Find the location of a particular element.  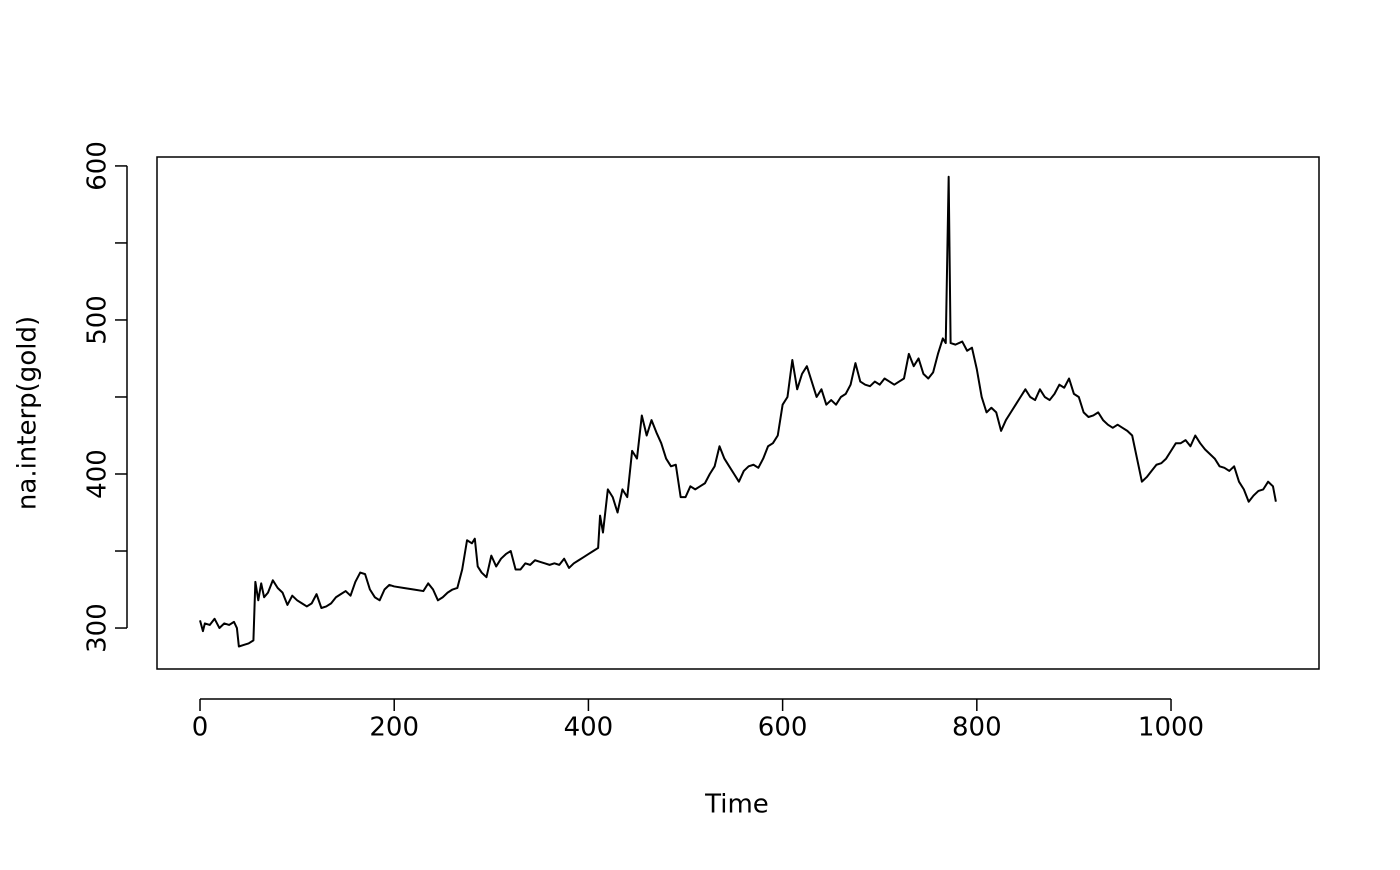

y-tick-label: 300 is located at coordinates (98, 628).